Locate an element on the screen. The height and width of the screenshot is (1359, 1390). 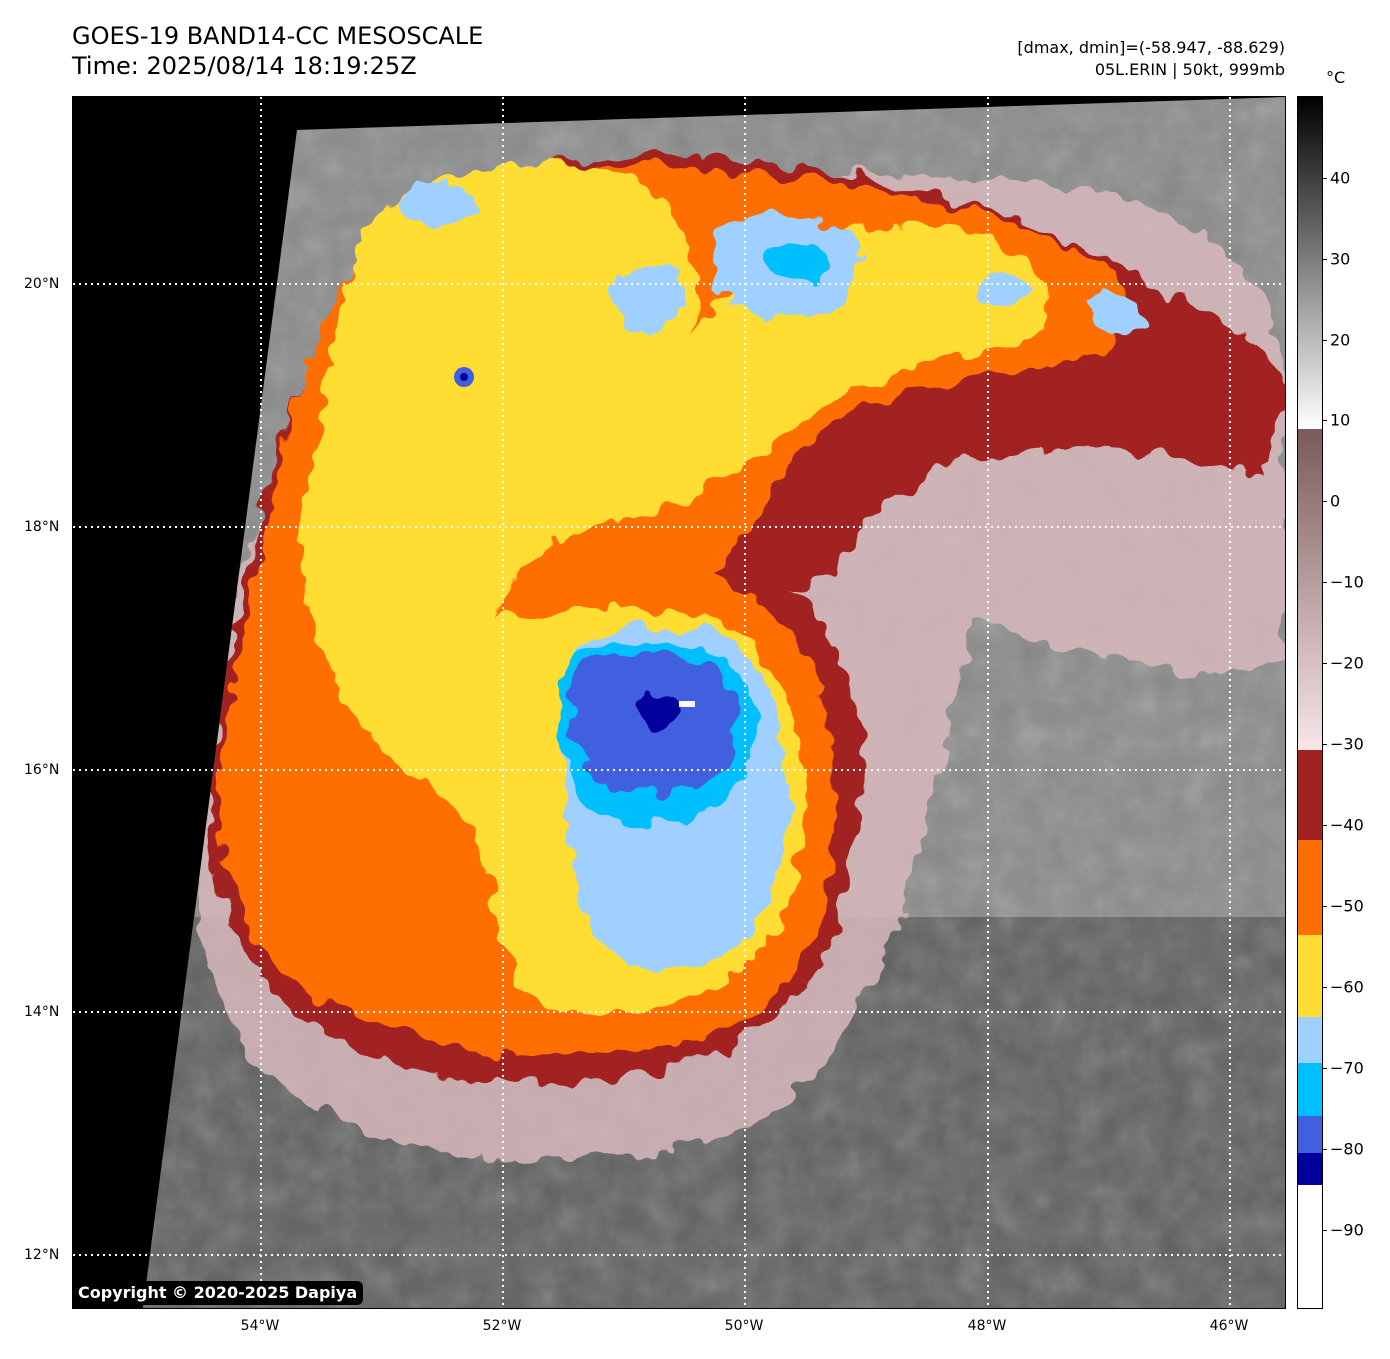
lon-label-54w: 54°W is located at coordinates (260, 1326).